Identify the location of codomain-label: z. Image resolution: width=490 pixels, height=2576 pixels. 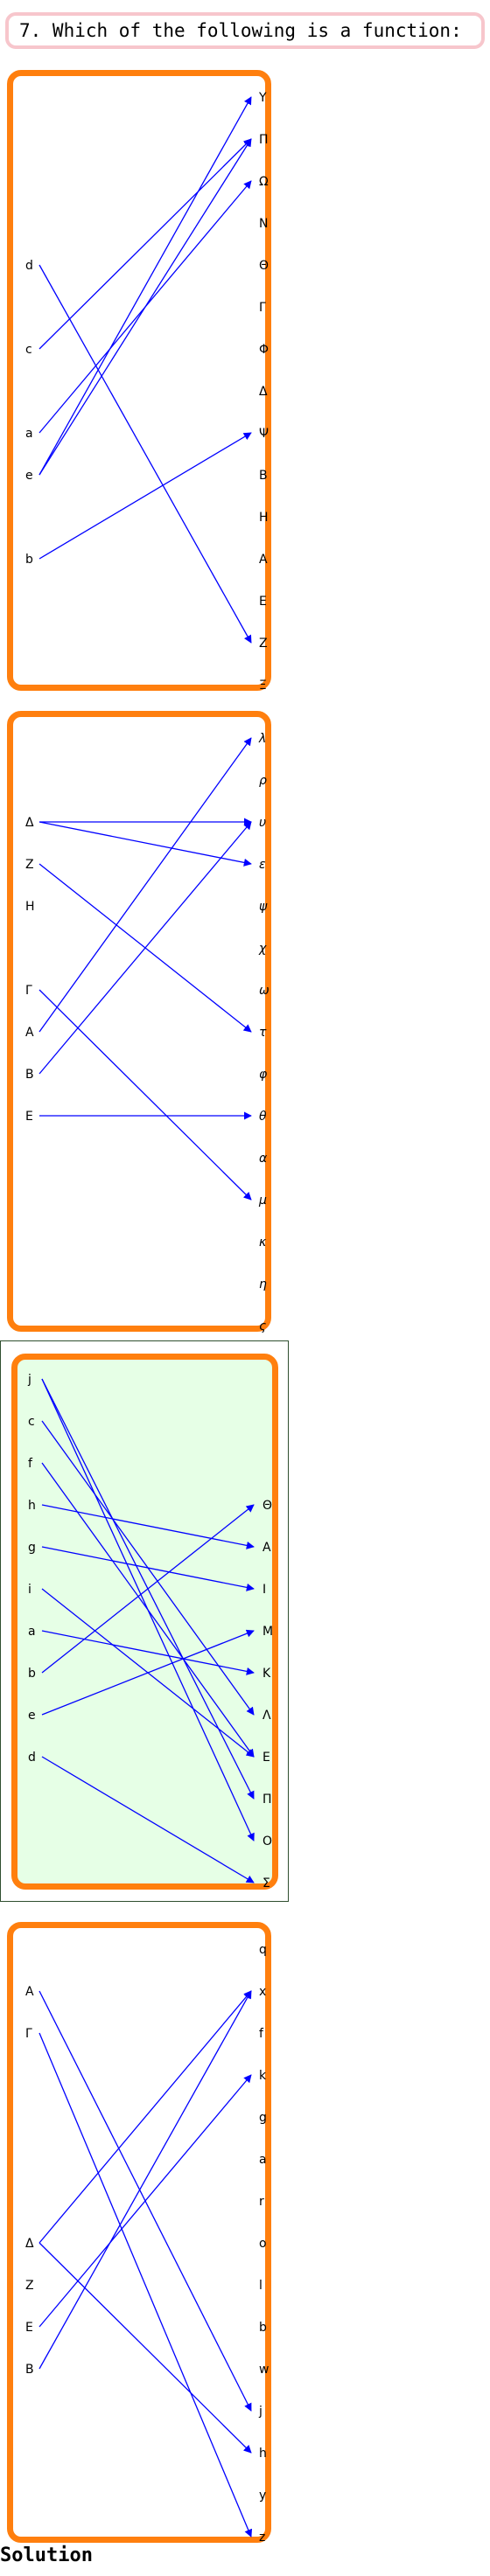
(262, 2538).